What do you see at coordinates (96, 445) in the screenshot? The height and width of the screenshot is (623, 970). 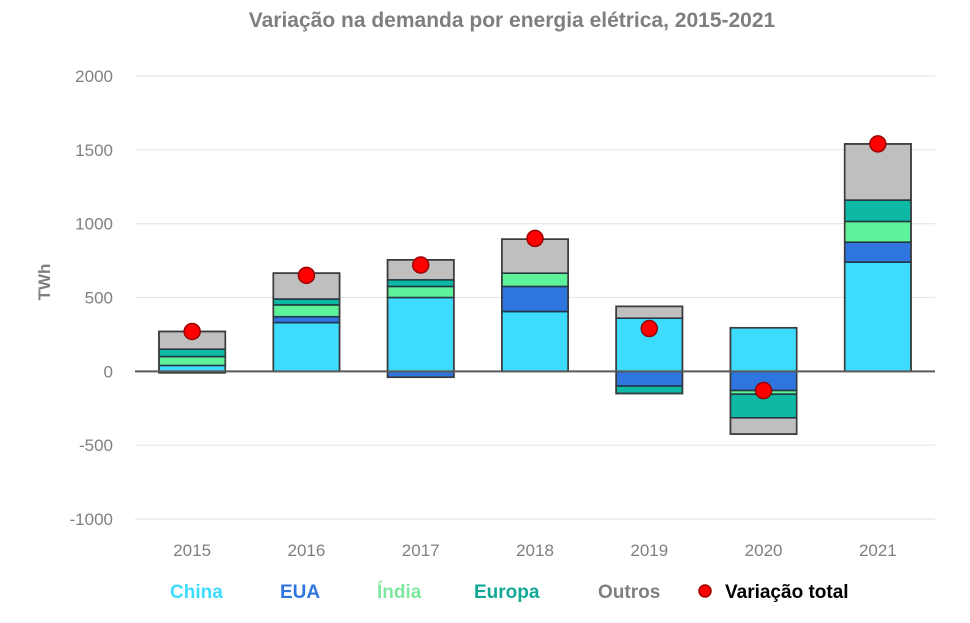 I see `y-tick-label: -500` at bounding box center [96, 445].